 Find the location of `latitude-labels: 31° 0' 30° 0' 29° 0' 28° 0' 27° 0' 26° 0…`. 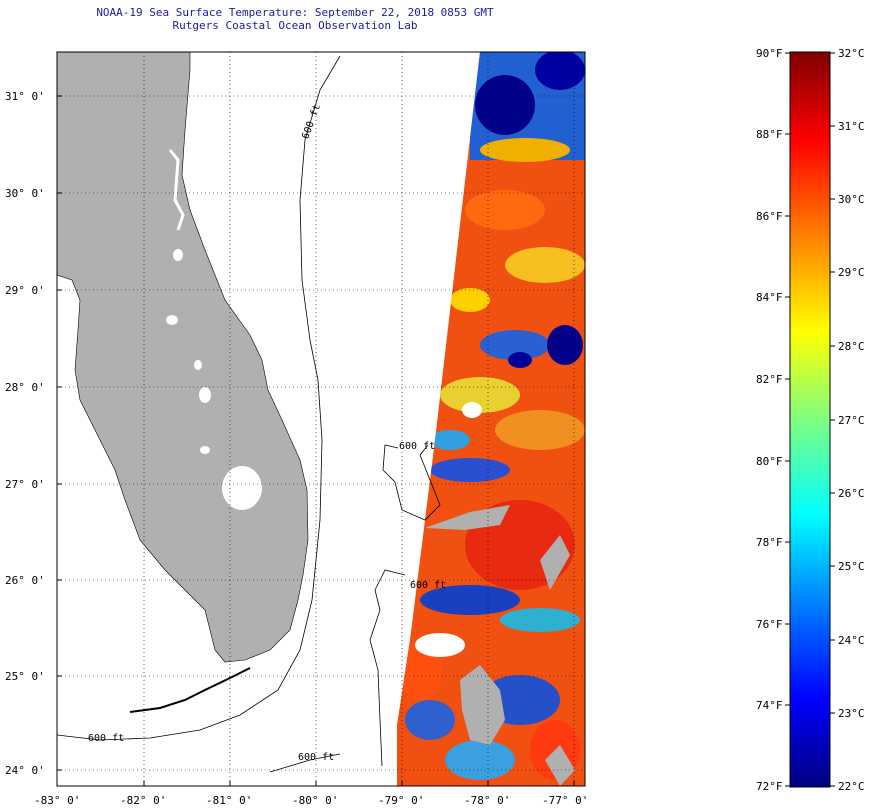

latitude-labels: 31° 0' 30° 0' 29° 0' 28° 0' 27° 0' 26° 0… is located at coordinates (25, 433).